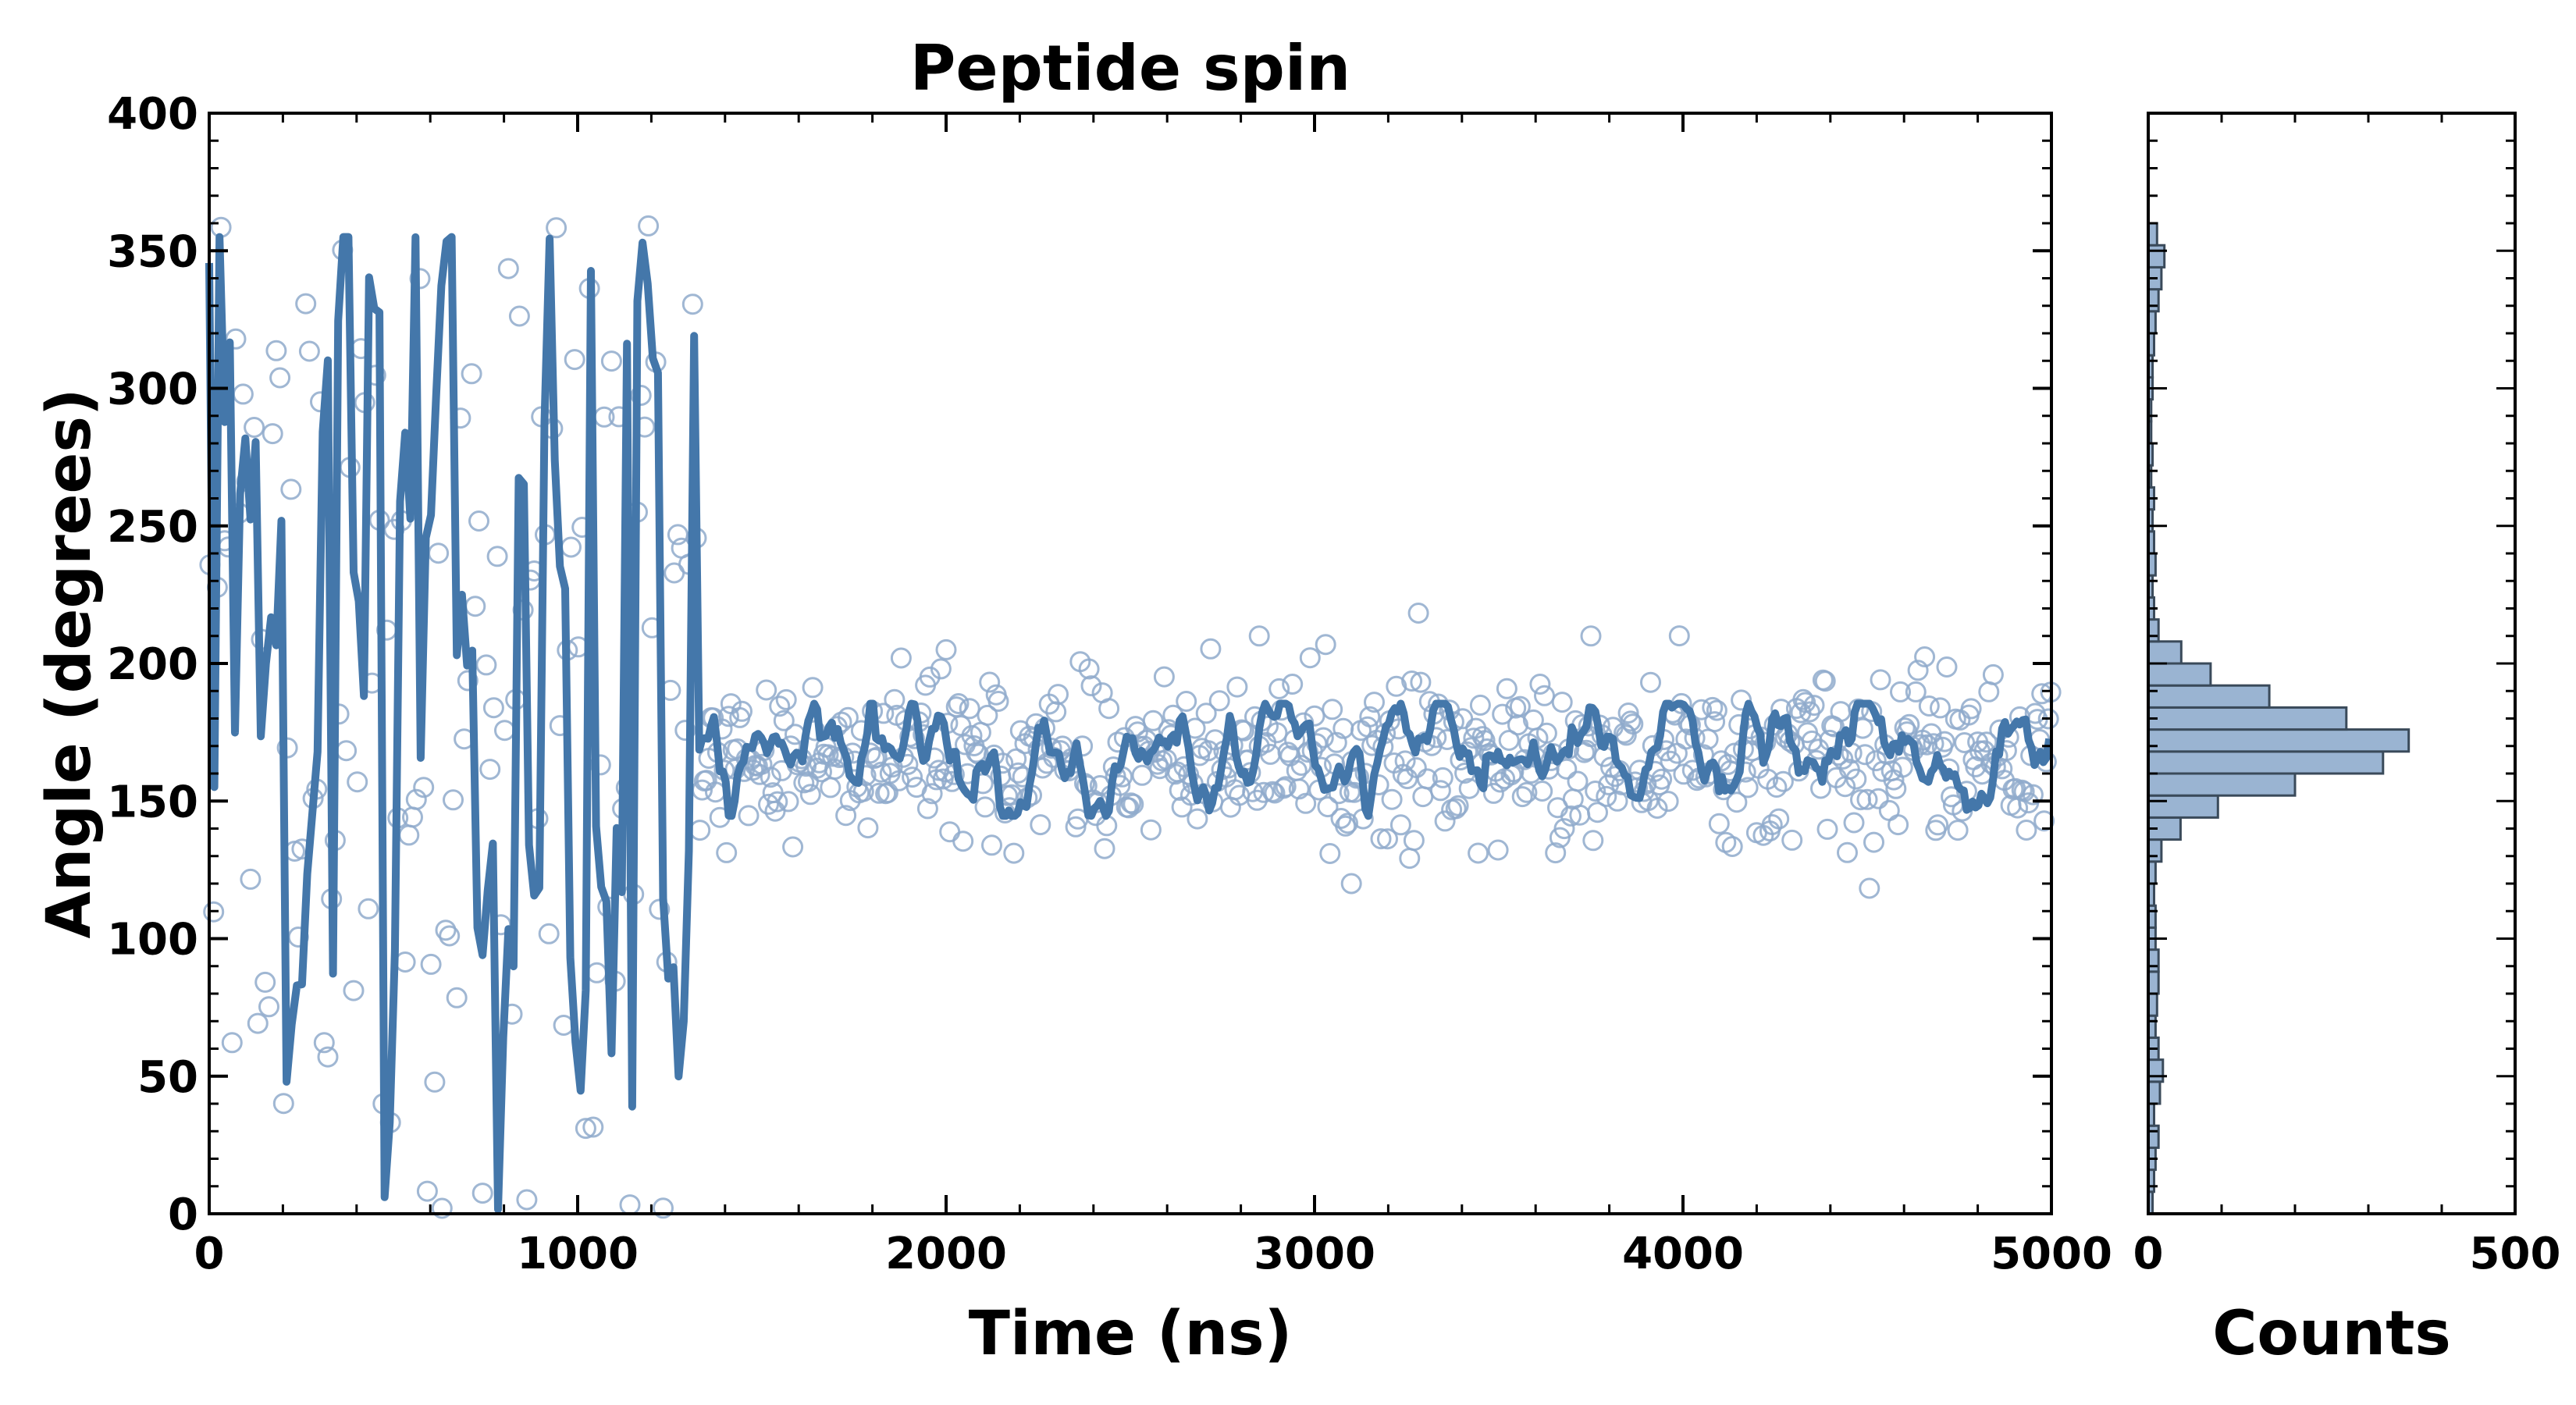 The width and height of the screenshot is (2576, 1405). What do you see at coordinates (183, 1215) in the screenshot?
I see `y-tick-label: 0` at bounding box center [183, 1215].